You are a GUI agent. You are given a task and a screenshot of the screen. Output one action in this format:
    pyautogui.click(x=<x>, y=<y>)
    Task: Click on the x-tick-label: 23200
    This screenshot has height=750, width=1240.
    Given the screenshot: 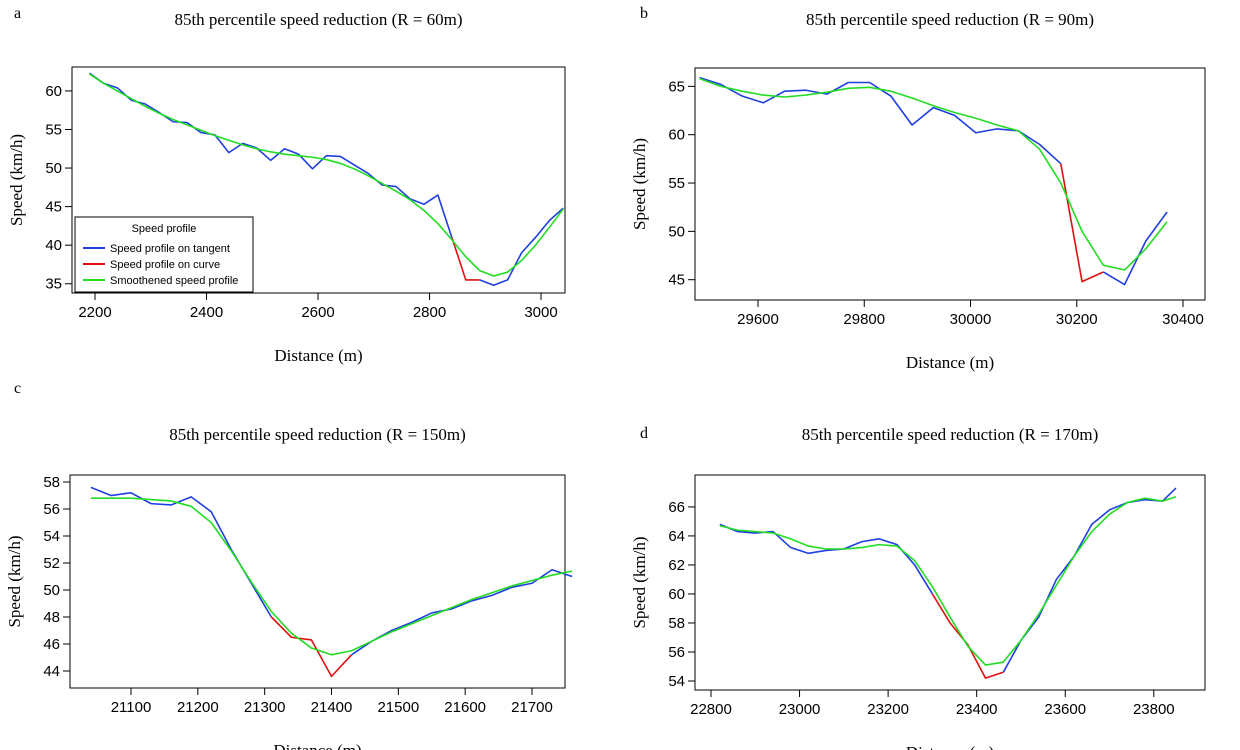 What is the action you would take?
    pyautogui.click(x=888, y=709)
    